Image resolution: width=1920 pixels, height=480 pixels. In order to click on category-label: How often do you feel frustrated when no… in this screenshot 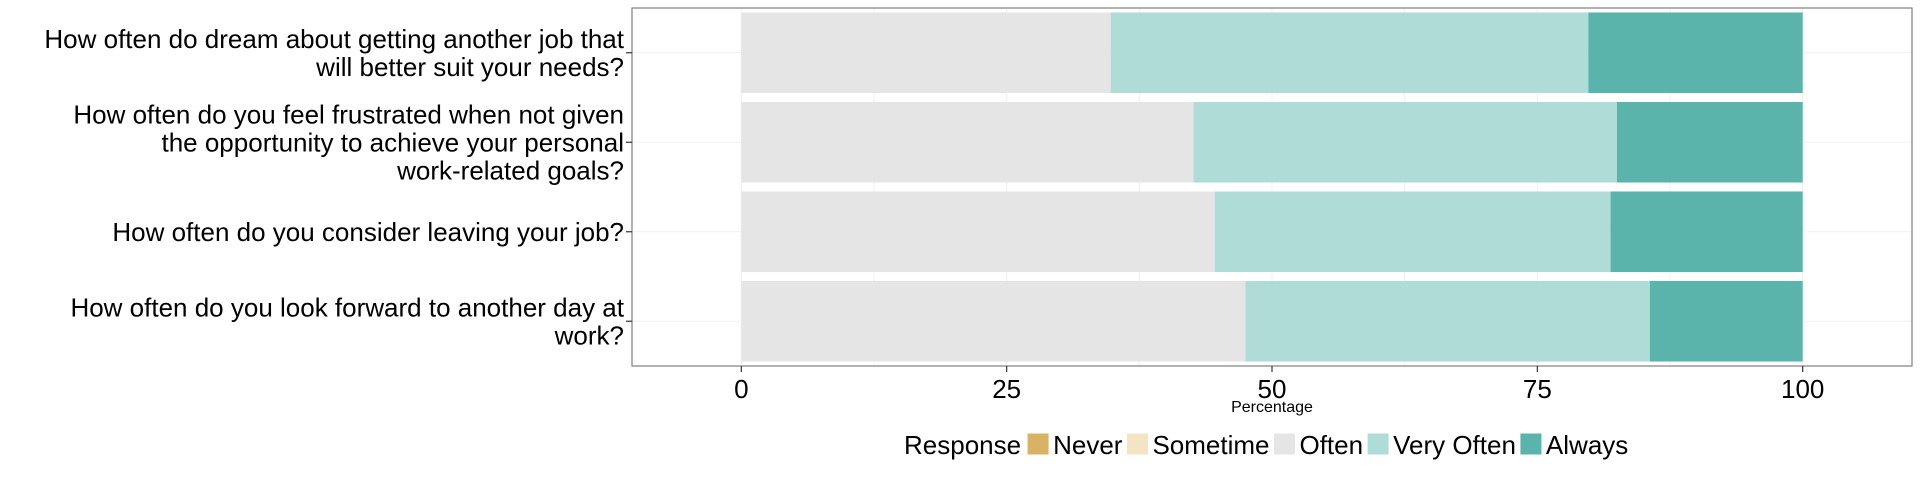, I will do `click(348, 114)`.